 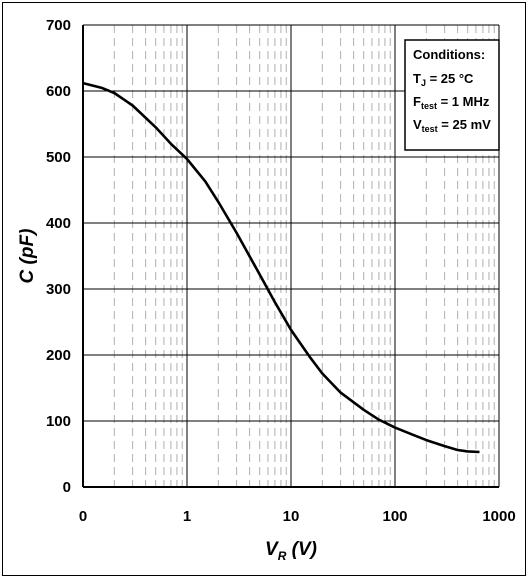 I want to click on y-tick-label: 700, so click(x=58, y=25).